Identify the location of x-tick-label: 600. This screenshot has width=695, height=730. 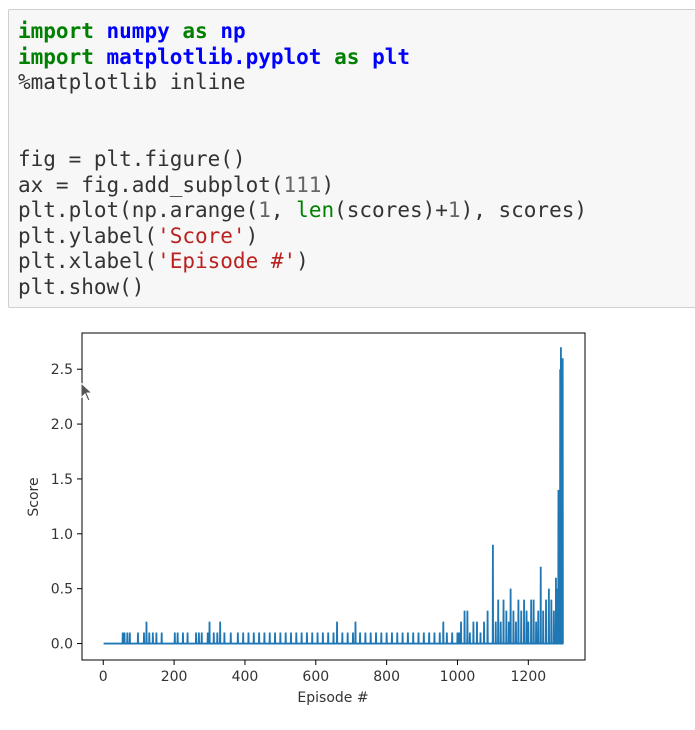
(315, 677).